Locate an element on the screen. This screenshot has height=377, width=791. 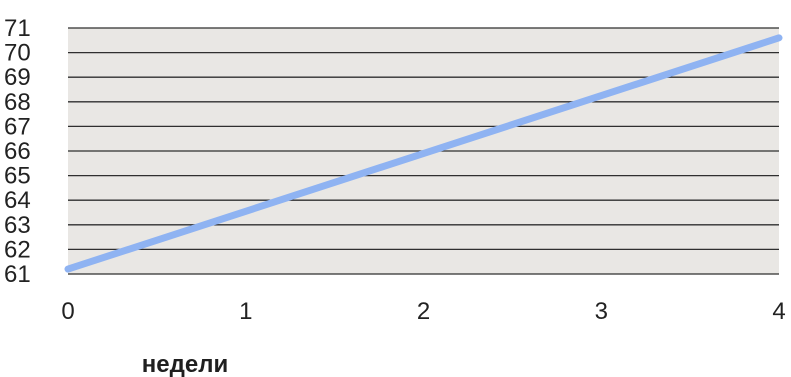
y-tick-label: 62 is located at coordinates (17, 249).